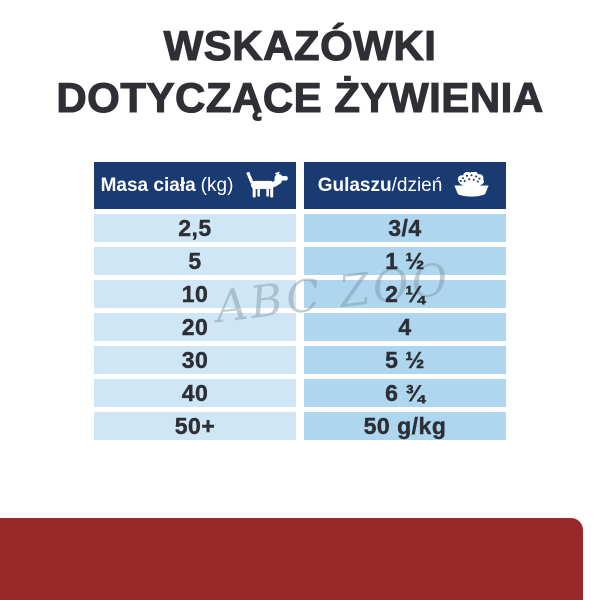 This screenshot has width=600, height=600. I want to click on stew-header-label: Gulaszu, so click(354, 185).